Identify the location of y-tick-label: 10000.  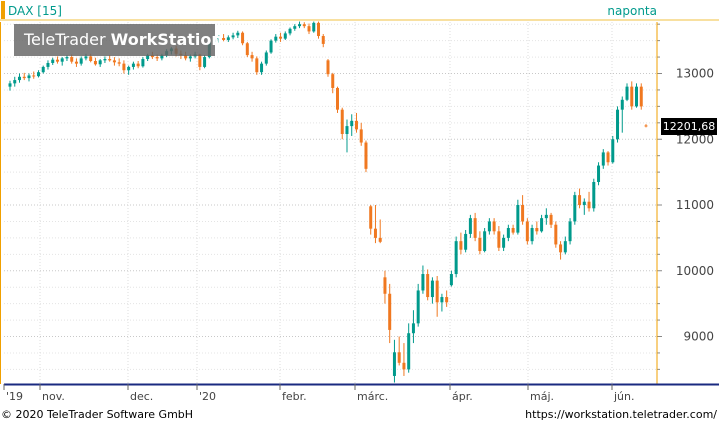
(695, 271).